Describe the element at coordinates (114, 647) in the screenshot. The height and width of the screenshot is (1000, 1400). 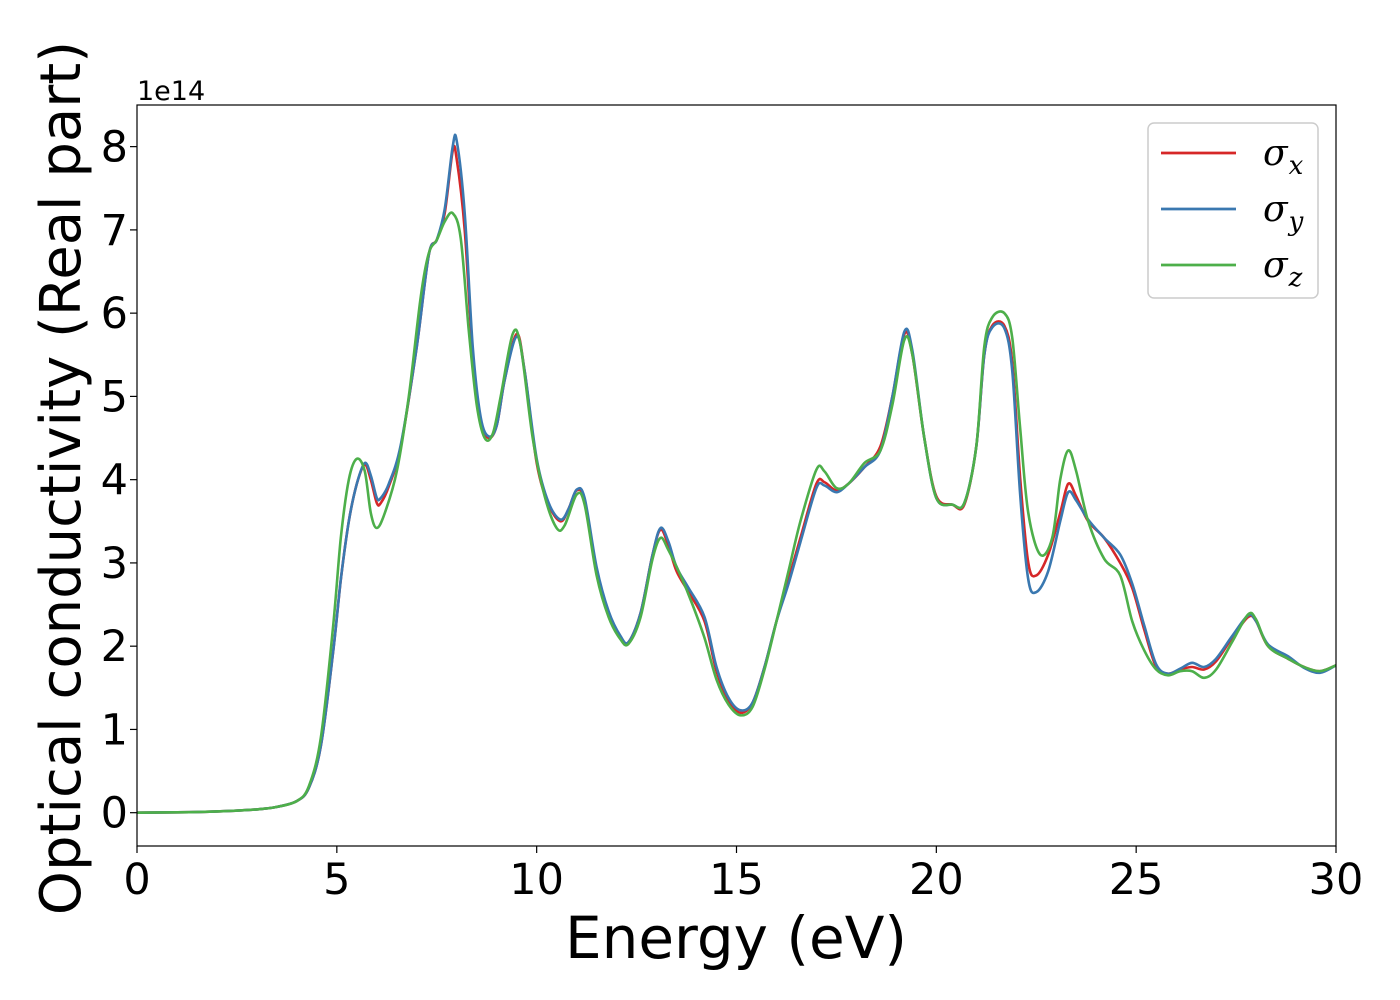
I see `y-tick-label: 2` at that location.